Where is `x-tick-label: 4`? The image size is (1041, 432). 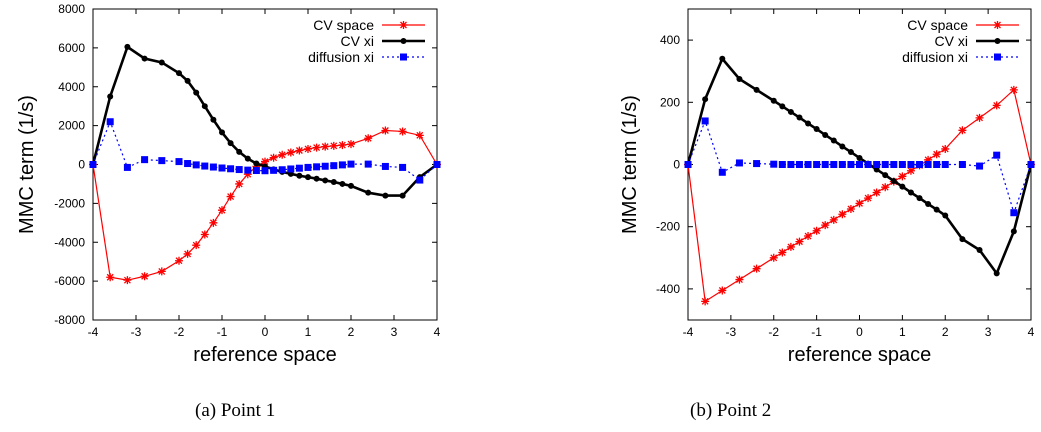 x-tick-label: 4 is located at coordinates (1031, 332).